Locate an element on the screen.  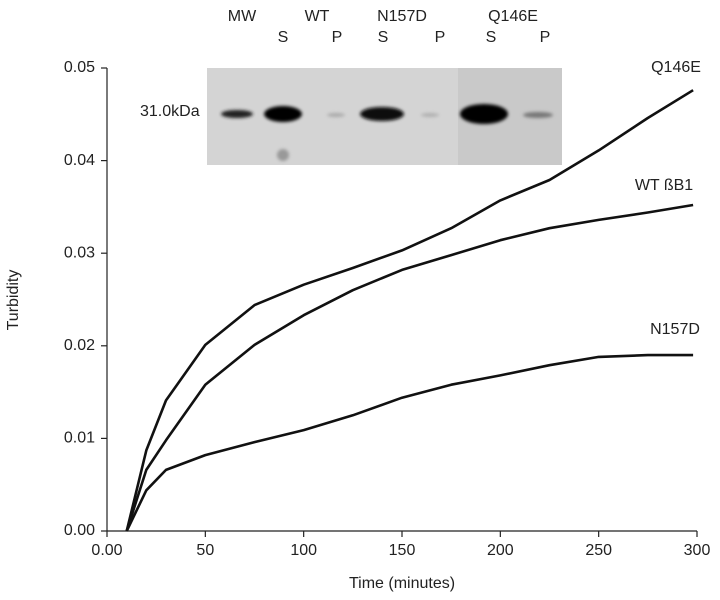
series-label: Q146E is located at coordinates (676, 67).